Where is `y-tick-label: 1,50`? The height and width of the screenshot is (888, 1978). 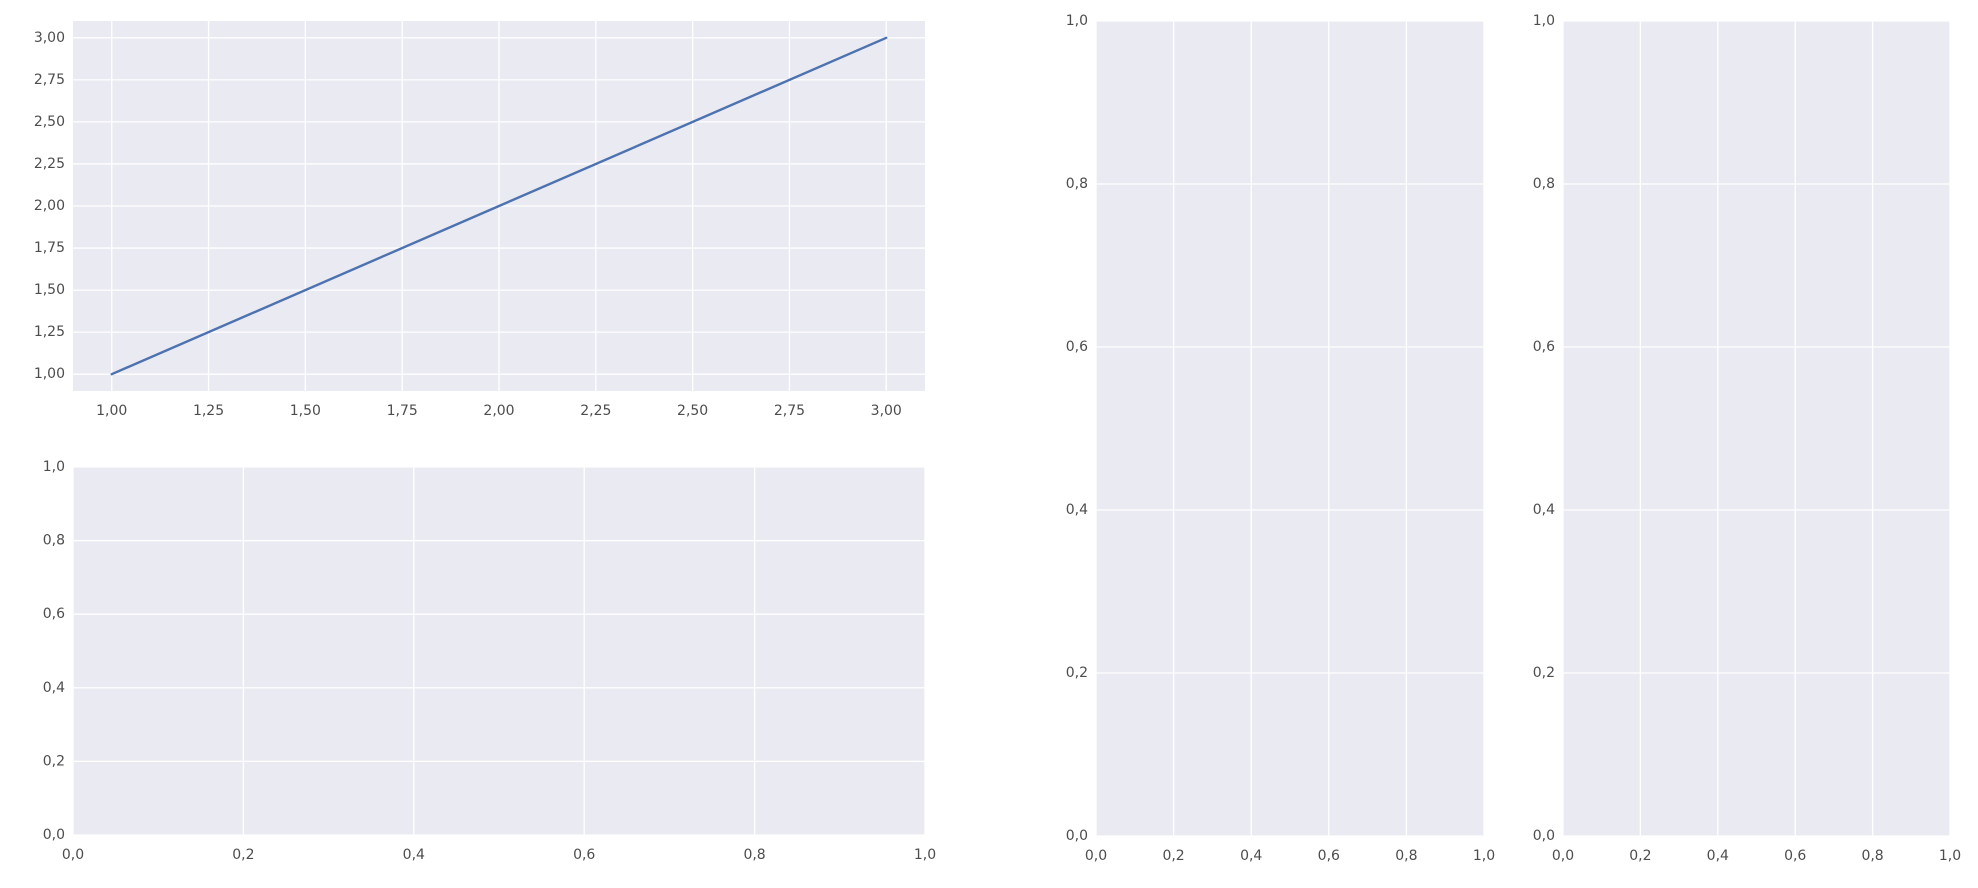
y-tick-label: 1,50 is located at coordinates (49, 290).